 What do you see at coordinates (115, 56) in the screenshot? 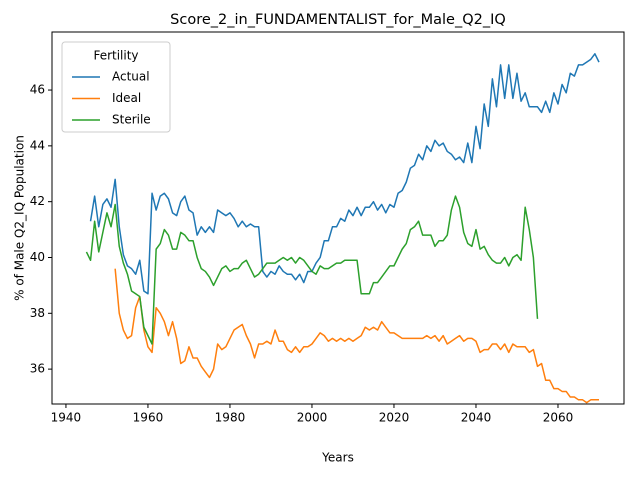
I see `legend-title: Fertility` at bounding box center [115, 56].